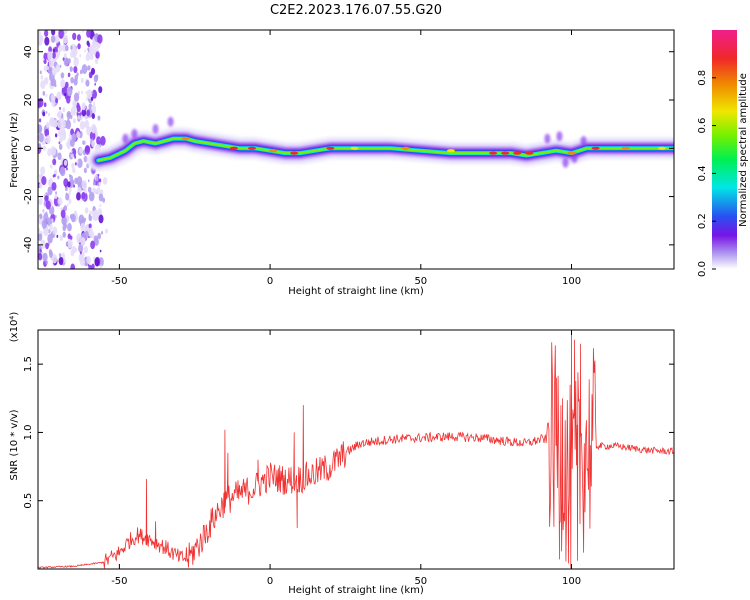 Image resolution: width=750 pixels, height=600 pixels. Describe the element at coordinates (743, 150) in the screenshot. I see `colorbar-label: Normalized spectral amplitude` at that location.